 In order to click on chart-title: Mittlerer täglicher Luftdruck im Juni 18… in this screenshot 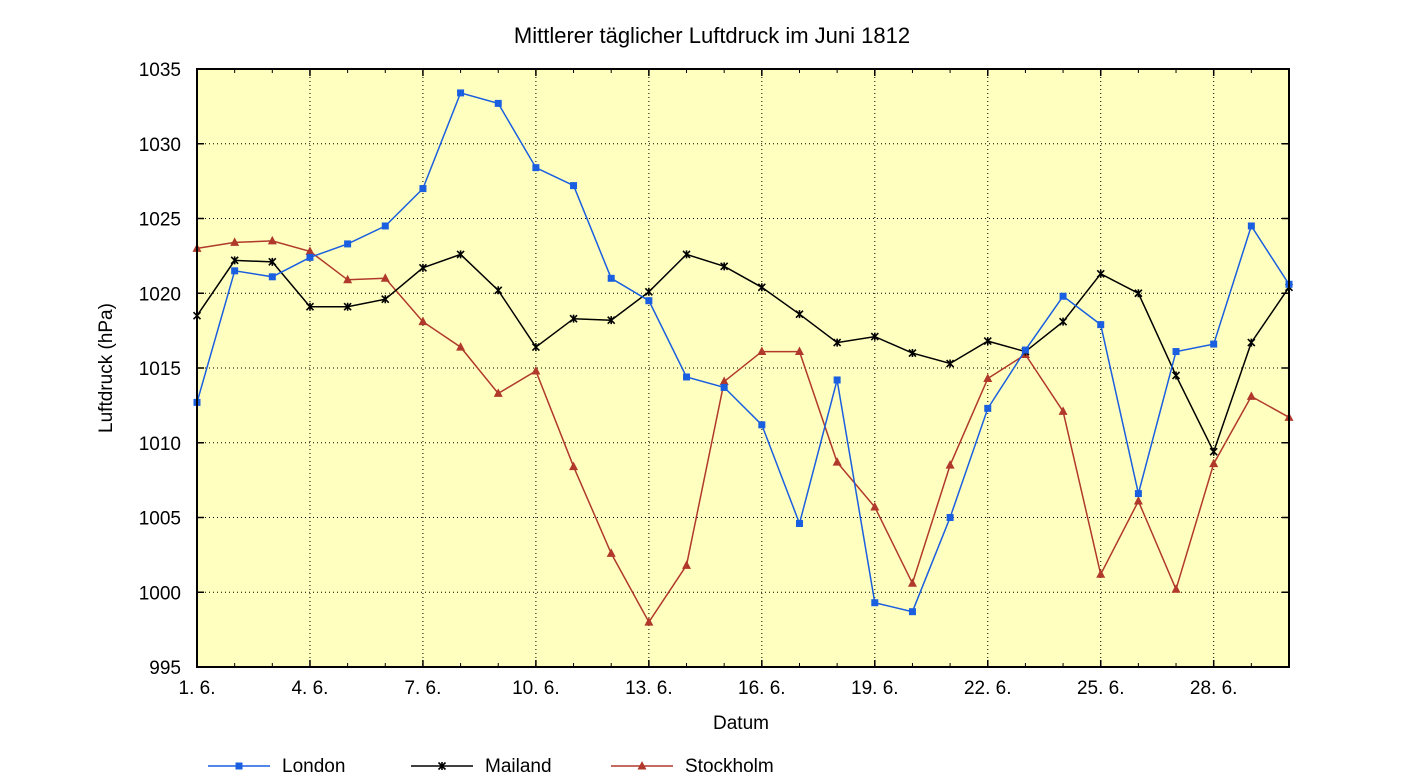, I will do `click(712, 35)`.